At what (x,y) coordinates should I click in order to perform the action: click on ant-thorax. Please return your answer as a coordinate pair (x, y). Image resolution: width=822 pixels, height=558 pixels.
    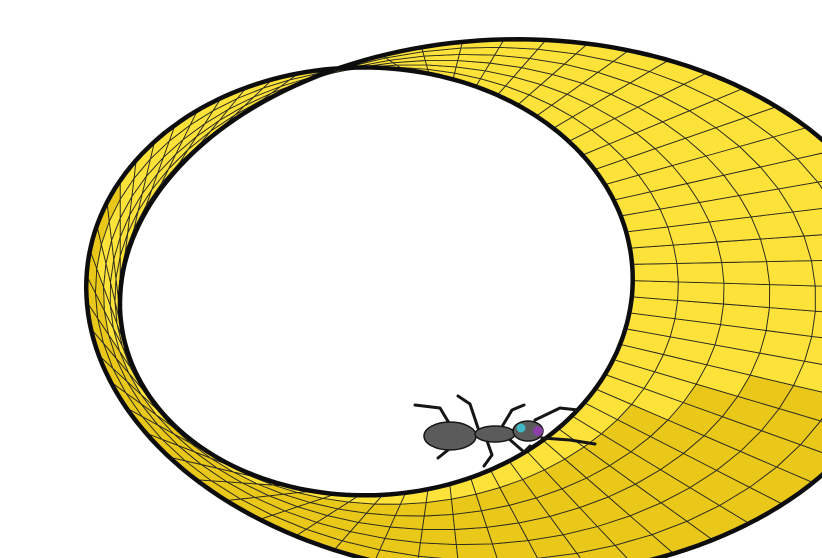
    Looking at the image, I should click on (495, 434).